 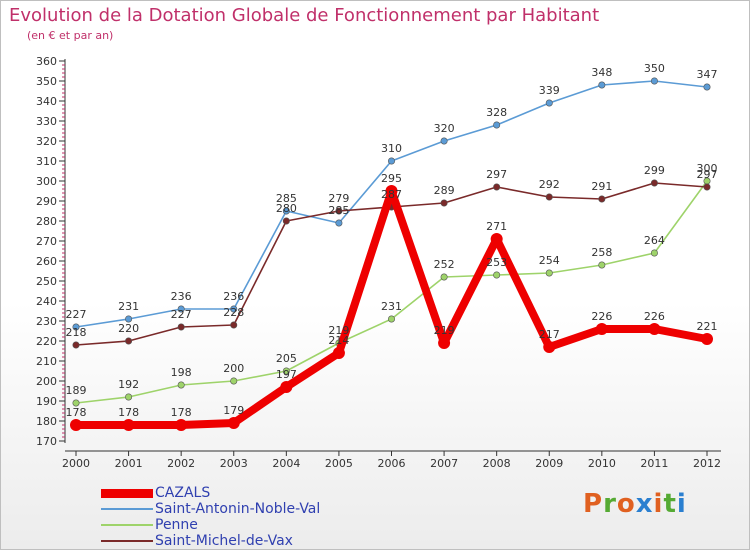 I want to click on data-label-penne: 264, so click(x=654, y=240).